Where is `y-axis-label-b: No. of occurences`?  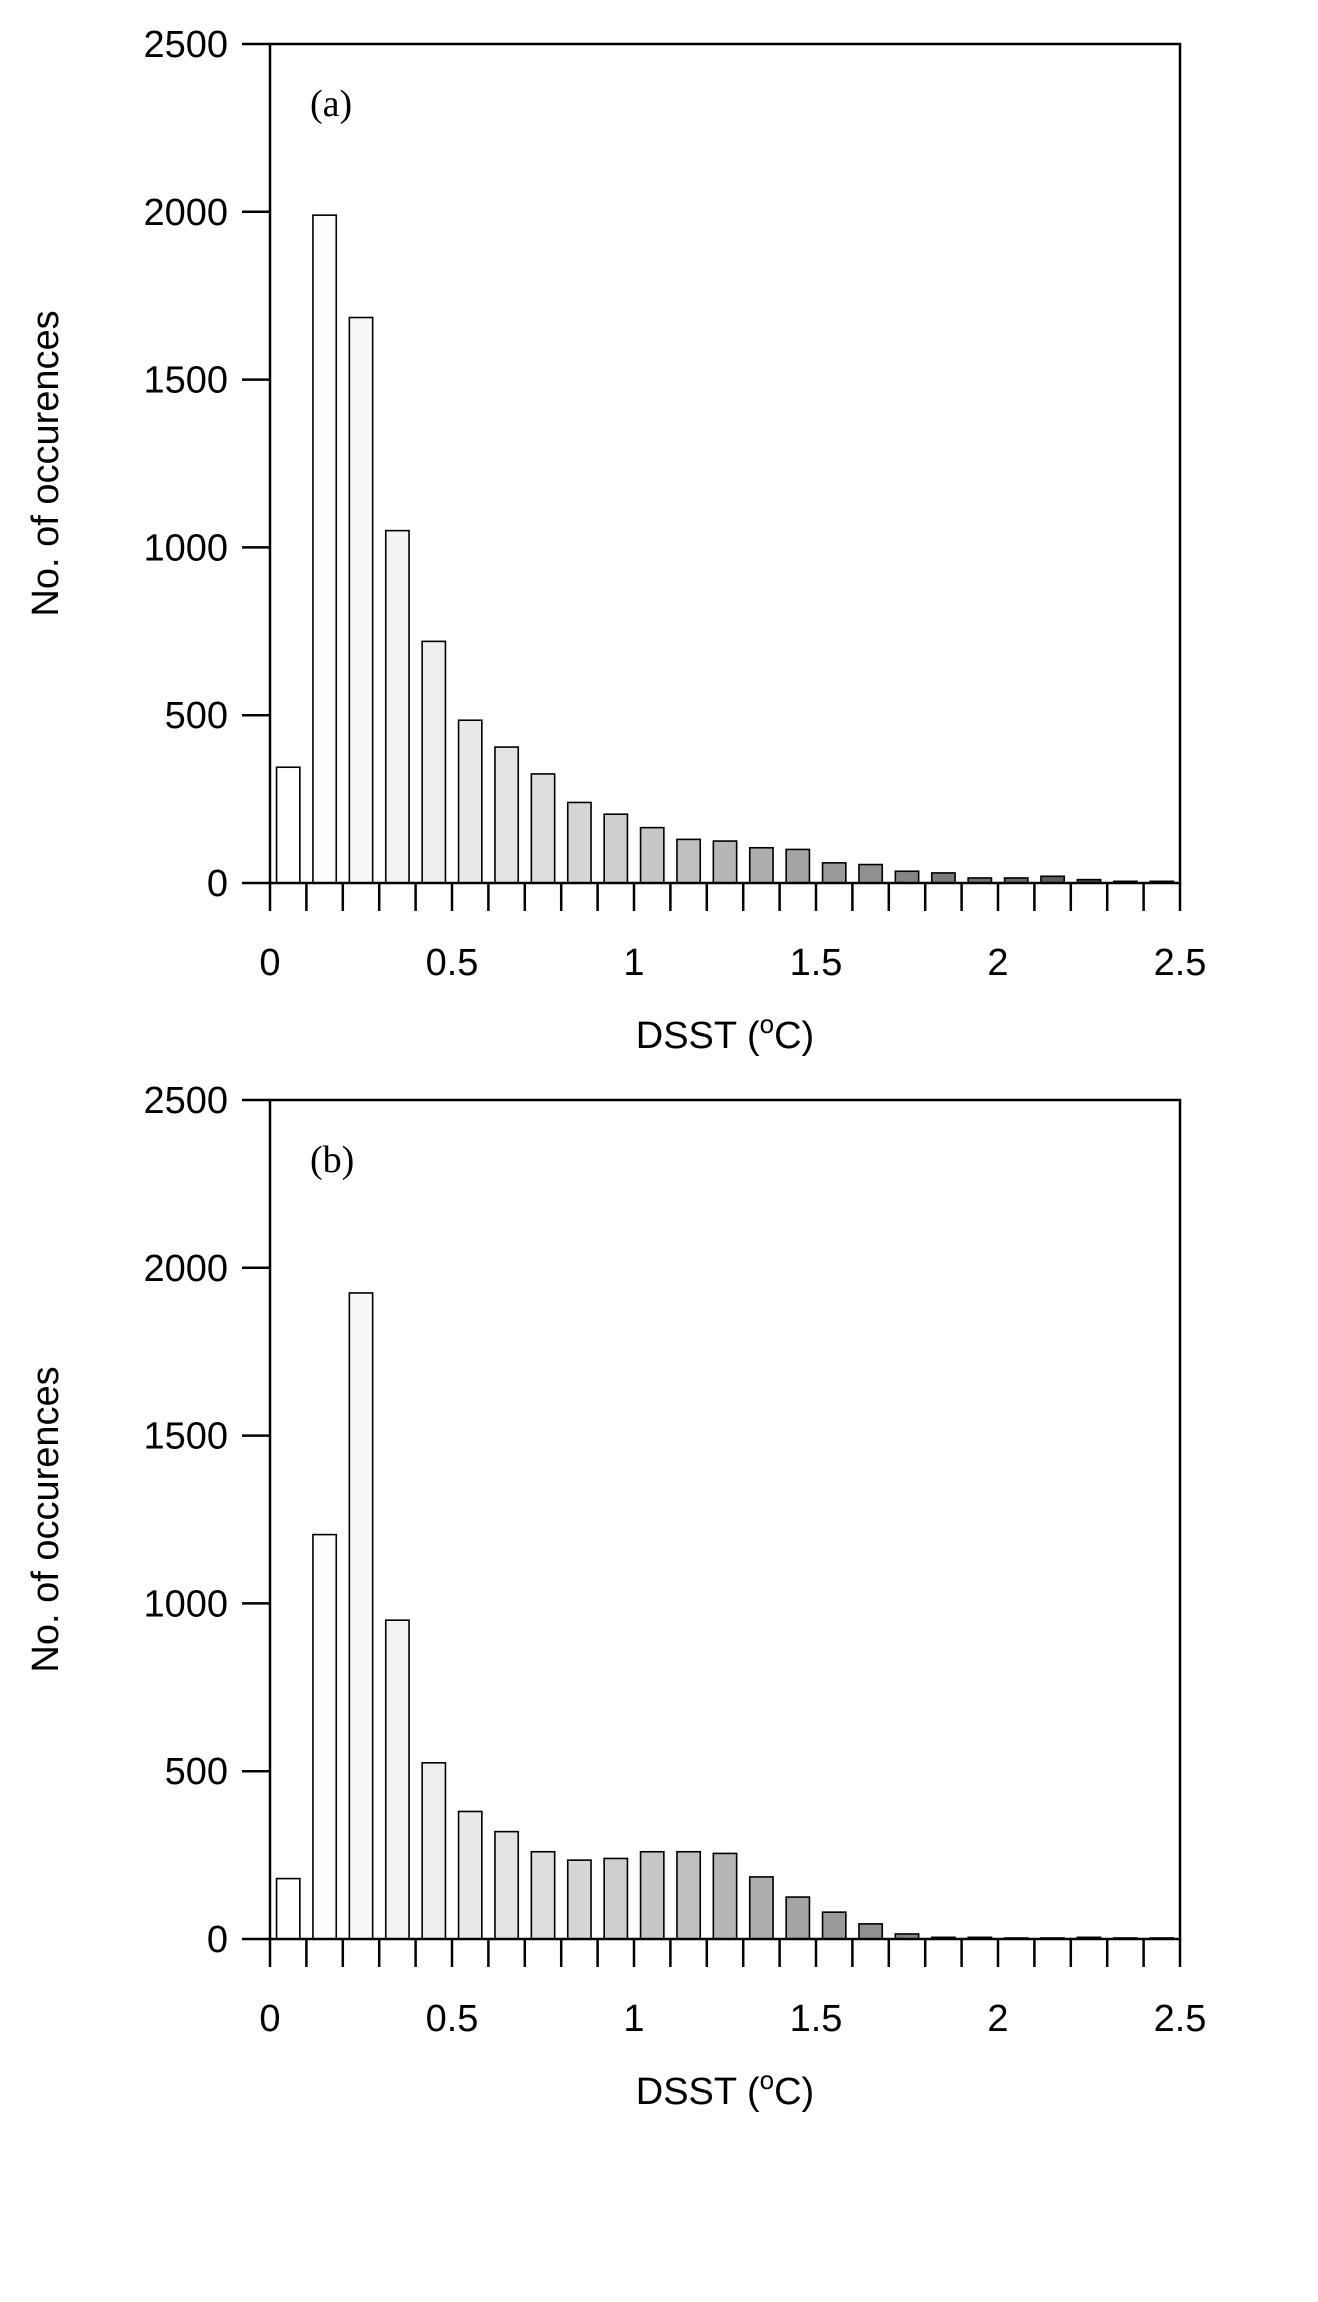
y-axis-label-b: No. of occurences is located at coordinates (46, 1519).